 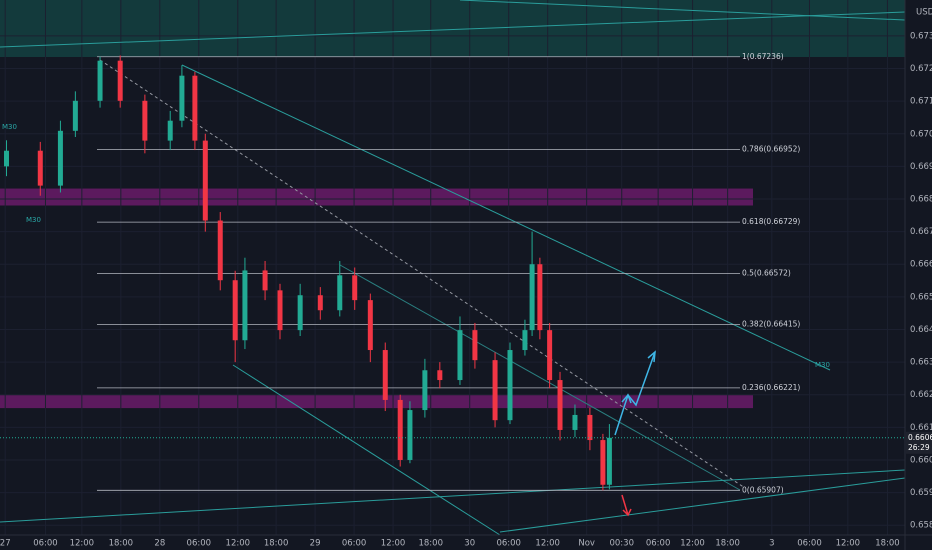 What do you see at coordinates (921, 265) in the screenshot?
I see `y-tick-label: 0.66600` at bounding box center [921, 265].